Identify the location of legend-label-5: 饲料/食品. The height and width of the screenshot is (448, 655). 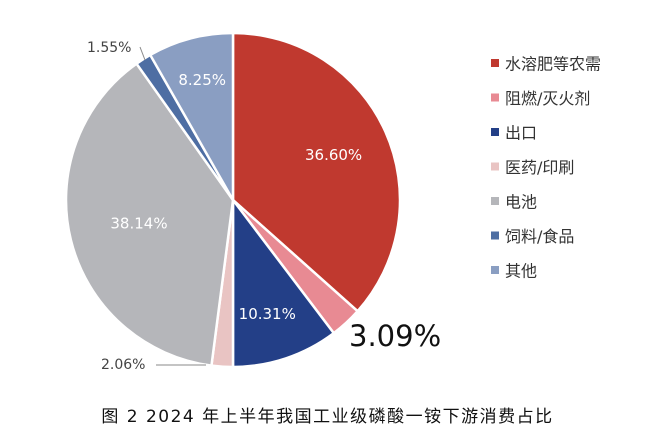
(539, 236).